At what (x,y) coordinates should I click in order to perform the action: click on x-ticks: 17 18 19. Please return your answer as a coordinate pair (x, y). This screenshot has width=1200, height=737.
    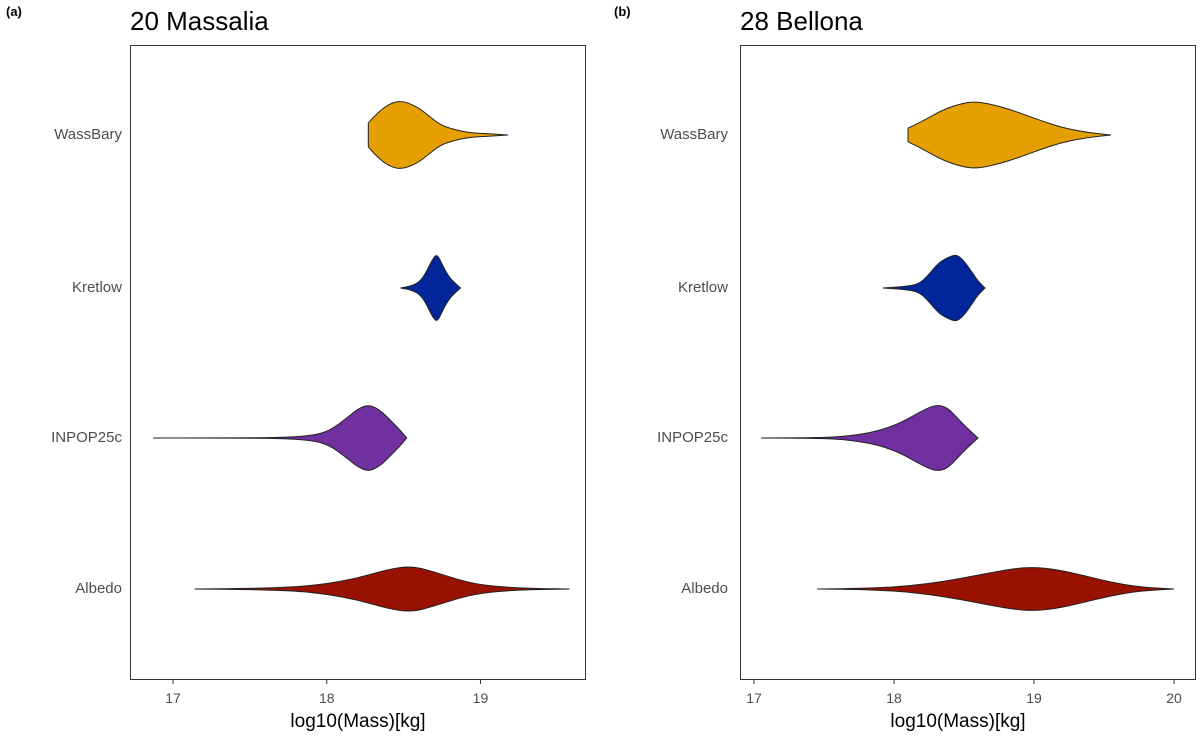
    Looking at the image, I should click on (326, 693).